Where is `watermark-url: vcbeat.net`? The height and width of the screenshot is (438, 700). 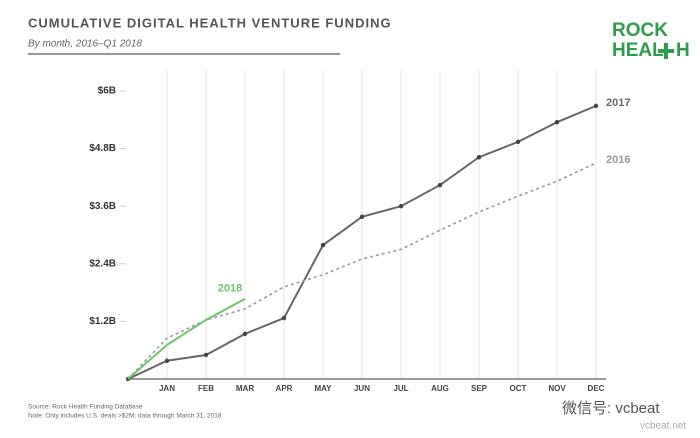 watermark-url: vcbeat.net is located at coordinates (663, 426).